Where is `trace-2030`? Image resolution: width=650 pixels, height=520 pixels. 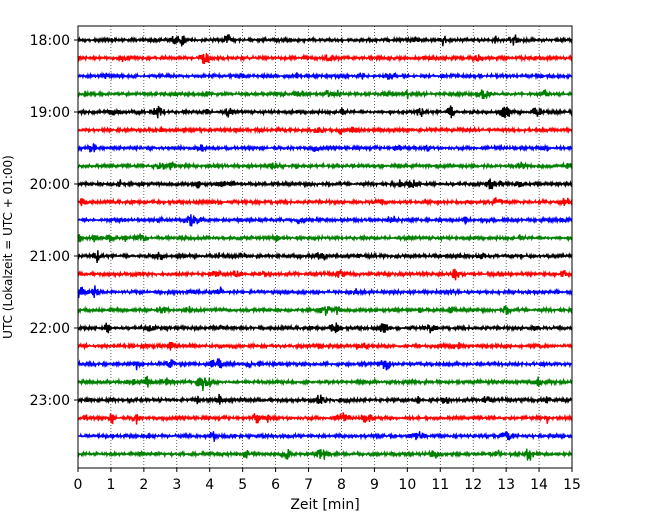 trace-2030 is located at coordinates (325, 220).